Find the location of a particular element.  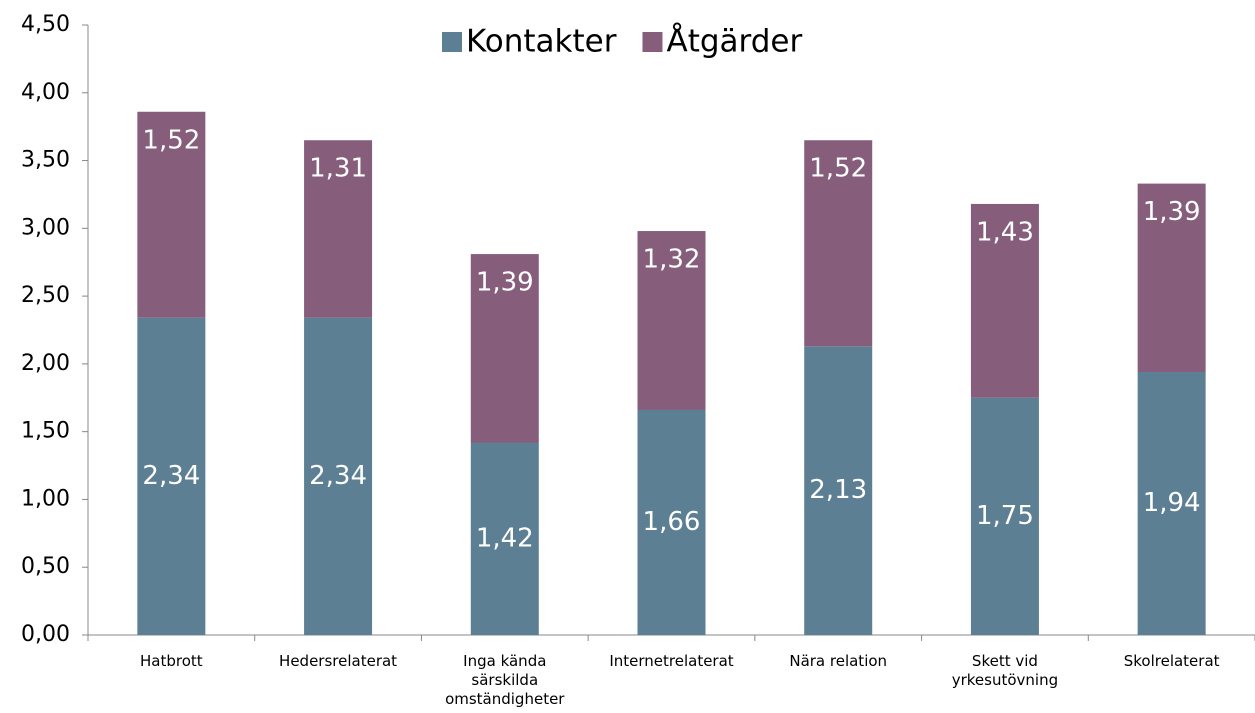

y-tick-label: 1,00 is located at coordinates (45, 498).